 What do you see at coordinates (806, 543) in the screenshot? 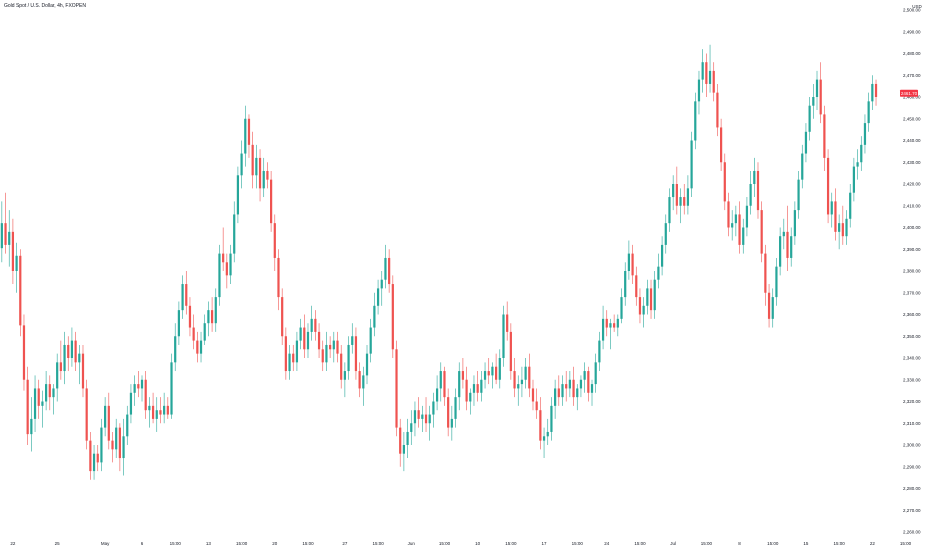
I see `x-tick-label: 15` at bounding box center [806, 543].